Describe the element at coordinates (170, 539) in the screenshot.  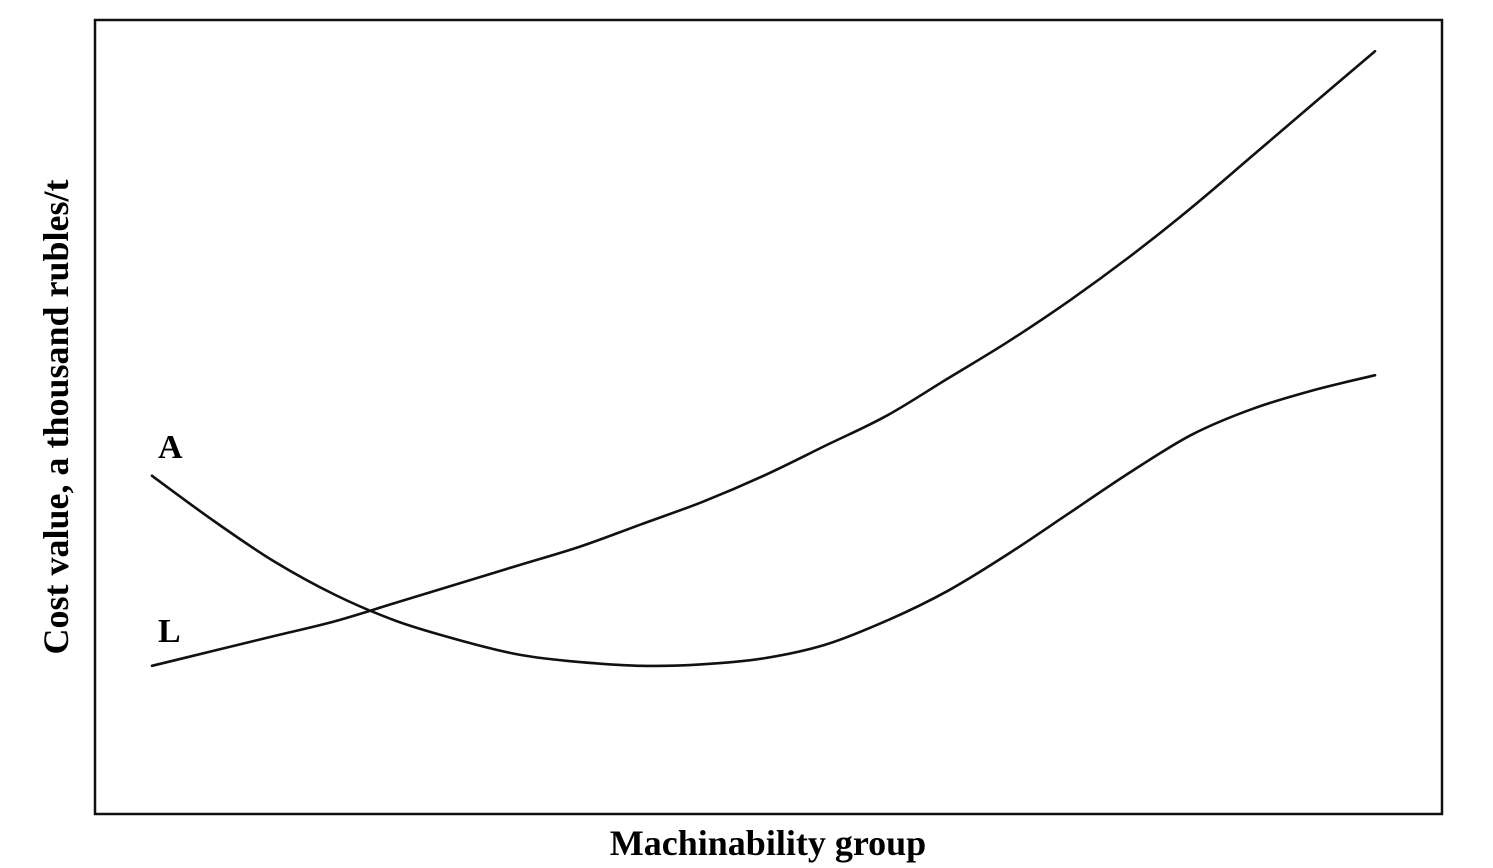
I see `series-label-layer: AL` at that location.